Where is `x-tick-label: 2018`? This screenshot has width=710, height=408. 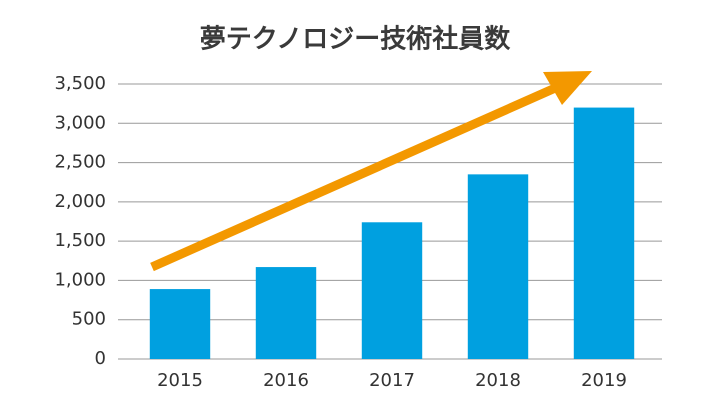 x-tick-label: 2018 is located at coordinates (498, 380).